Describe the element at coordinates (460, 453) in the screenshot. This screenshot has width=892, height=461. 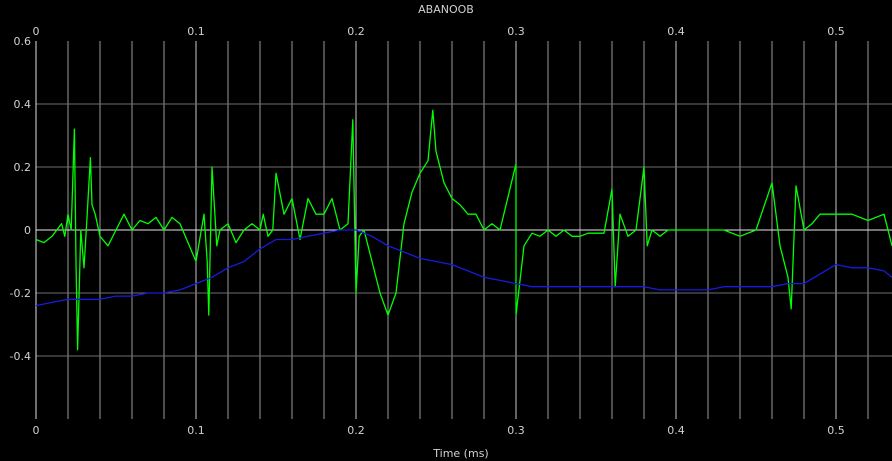
I see `x-axis-label: Time (ms)` at that location.